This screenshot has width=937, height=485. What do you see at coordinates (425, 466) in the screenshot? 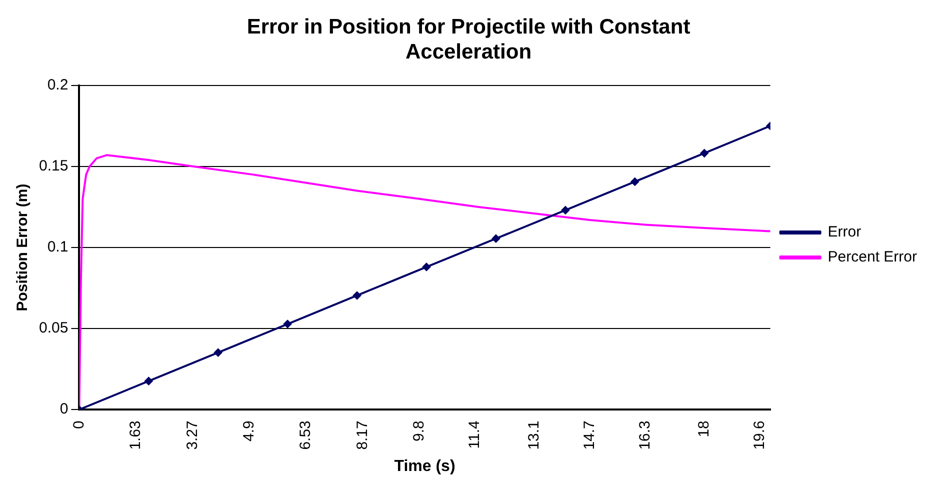
I see `x-axis-title: Time (s)` at bounding box center [425, 466].